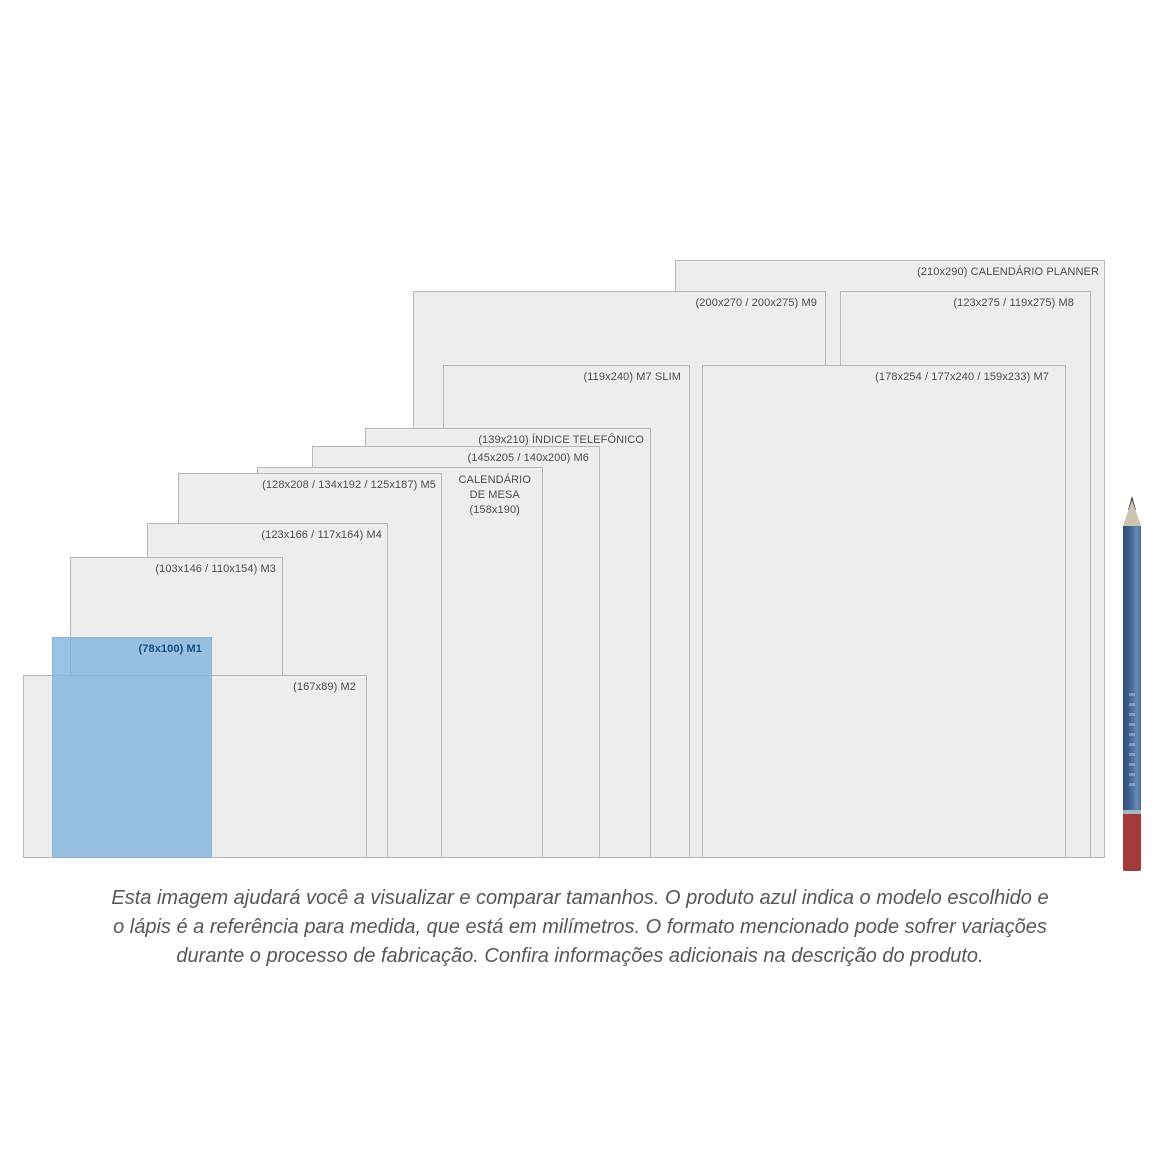  What do you see at coordinates (494, 495) in the screenshot?
I see `size-label-calmesa: CALENDÁRIO DE MESA (158x190)` at bounding box center [494, 495].